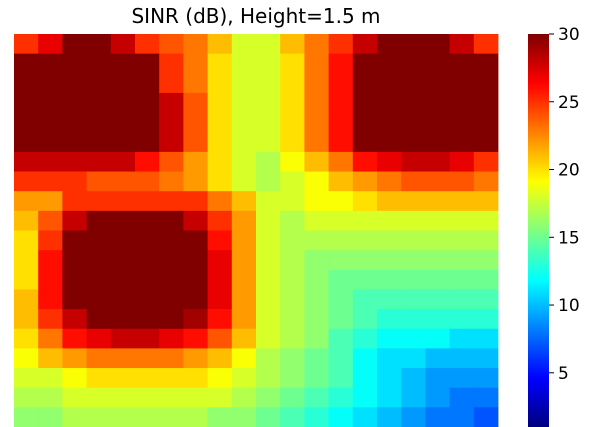 The image size is (597, 427). I want to click on colorbar-tick-label: 15, so click(569, 238).